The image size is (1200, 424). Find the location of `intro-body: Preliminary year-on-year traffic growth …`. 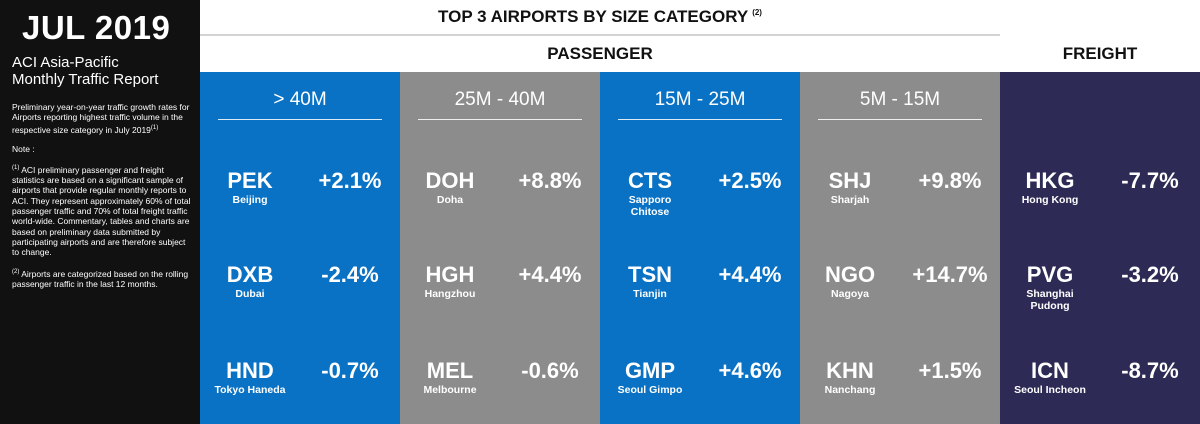

intro-body: Preliminary year-on-year traffic growth … is located at coordinates (101, 118).